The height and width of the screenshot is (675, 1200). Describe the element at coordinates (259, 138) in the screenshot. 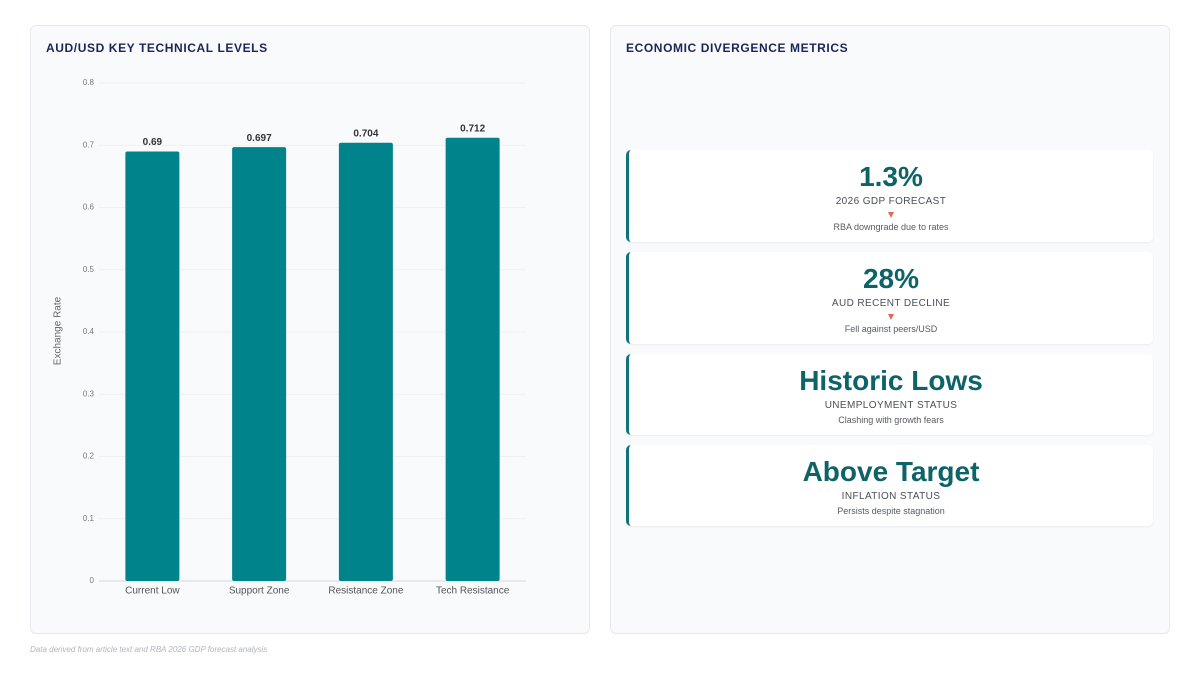

I see `value-label: 0.697` at that location.